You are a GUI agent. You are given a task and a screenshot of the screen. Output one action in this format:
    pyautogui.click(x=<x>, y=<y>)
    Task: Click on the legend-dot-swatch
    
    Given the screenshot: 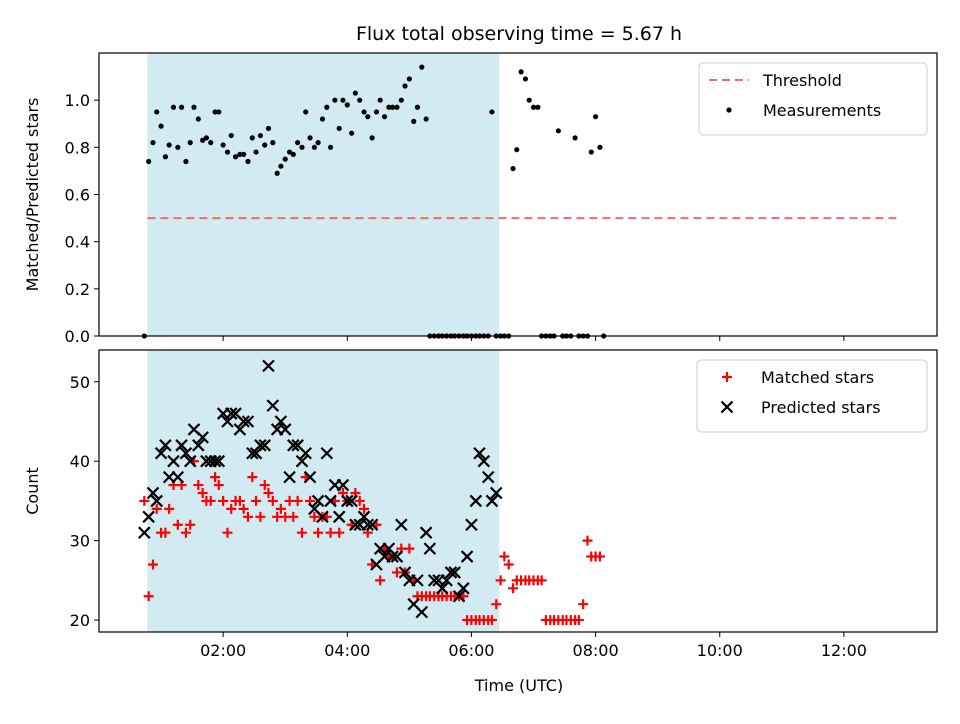 What is the action you would take?
    pyautogui.click(x=729, y=110)
    